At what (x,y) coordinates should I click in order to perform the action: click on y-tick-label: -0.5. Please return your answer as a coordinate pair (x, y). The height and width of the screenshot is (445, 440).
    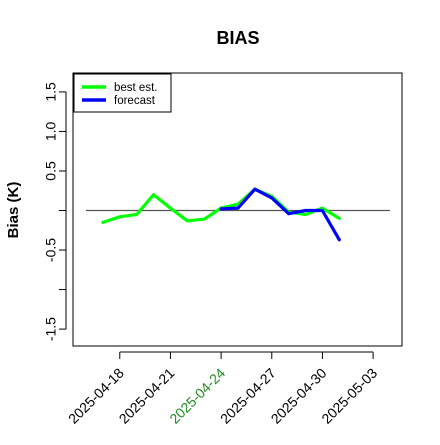
    Looking at the image, I should click on (51, 250).